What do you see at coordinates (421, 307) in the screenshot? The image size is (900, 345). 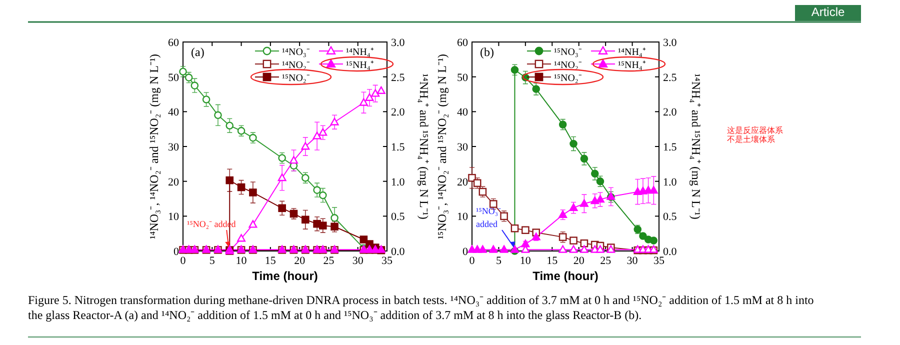 I see `caption: Figure 5. Nitrogen transformation during methane-driven DNRA process in batch tests. ¹⁴NO₃⁻ addition of 3.7 mM at 0 h and ¹⁵NO₂⁻ addition of 1.5 mM at 8 h into the glass Reactor-A (a) and ¹⁴NO₂⁻ addition of 1.5 mM at 0 h and ¹⁵NO₃⁻ addition of 3.7 mM at 8 h into the glass Reactor-B (b).` at bounding box center [421, 307].